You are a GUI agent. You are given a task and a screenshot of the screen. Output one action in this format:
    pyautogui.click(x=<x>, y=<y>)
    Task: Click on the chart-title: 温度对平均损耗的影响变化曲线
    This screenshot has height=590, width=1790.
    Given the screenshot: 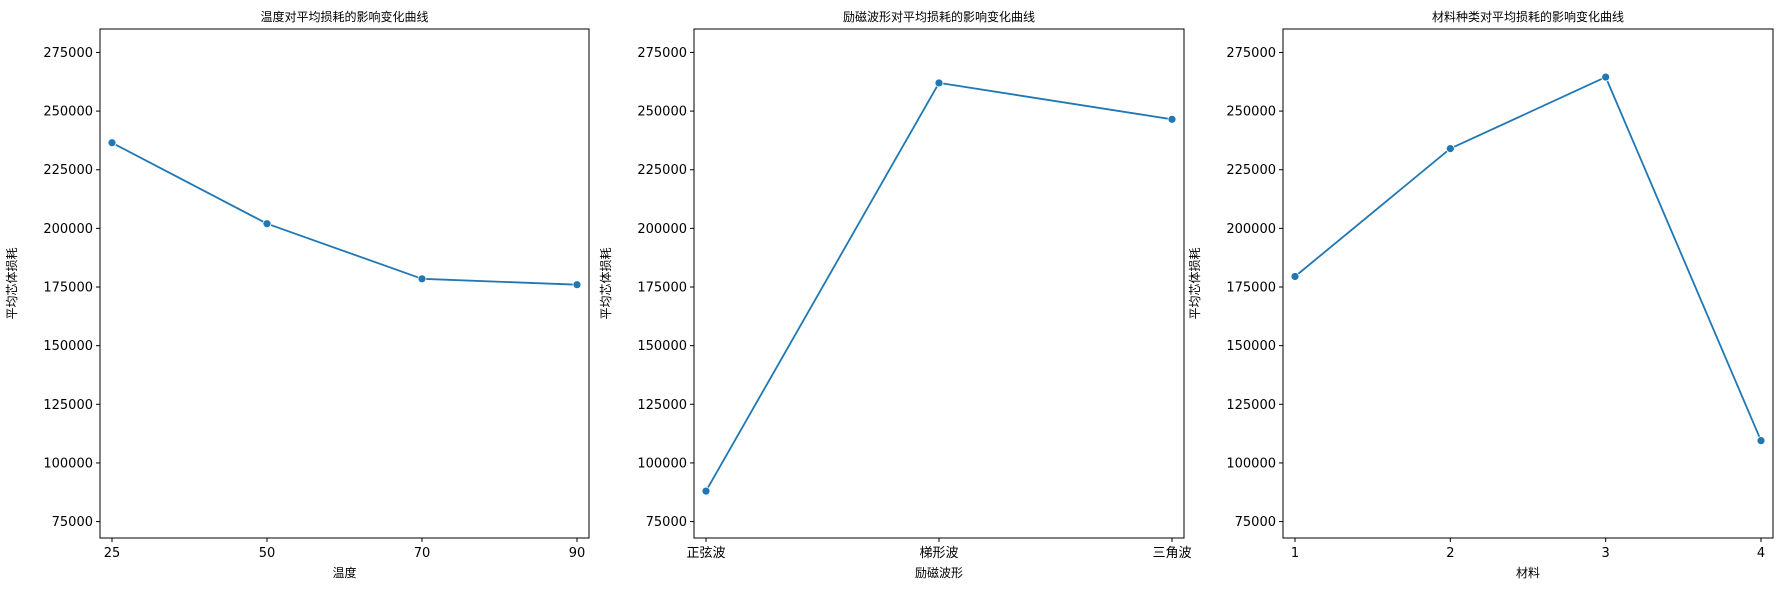 What is the action you would take?
    pyautogui.click(x=344, y=16)
    